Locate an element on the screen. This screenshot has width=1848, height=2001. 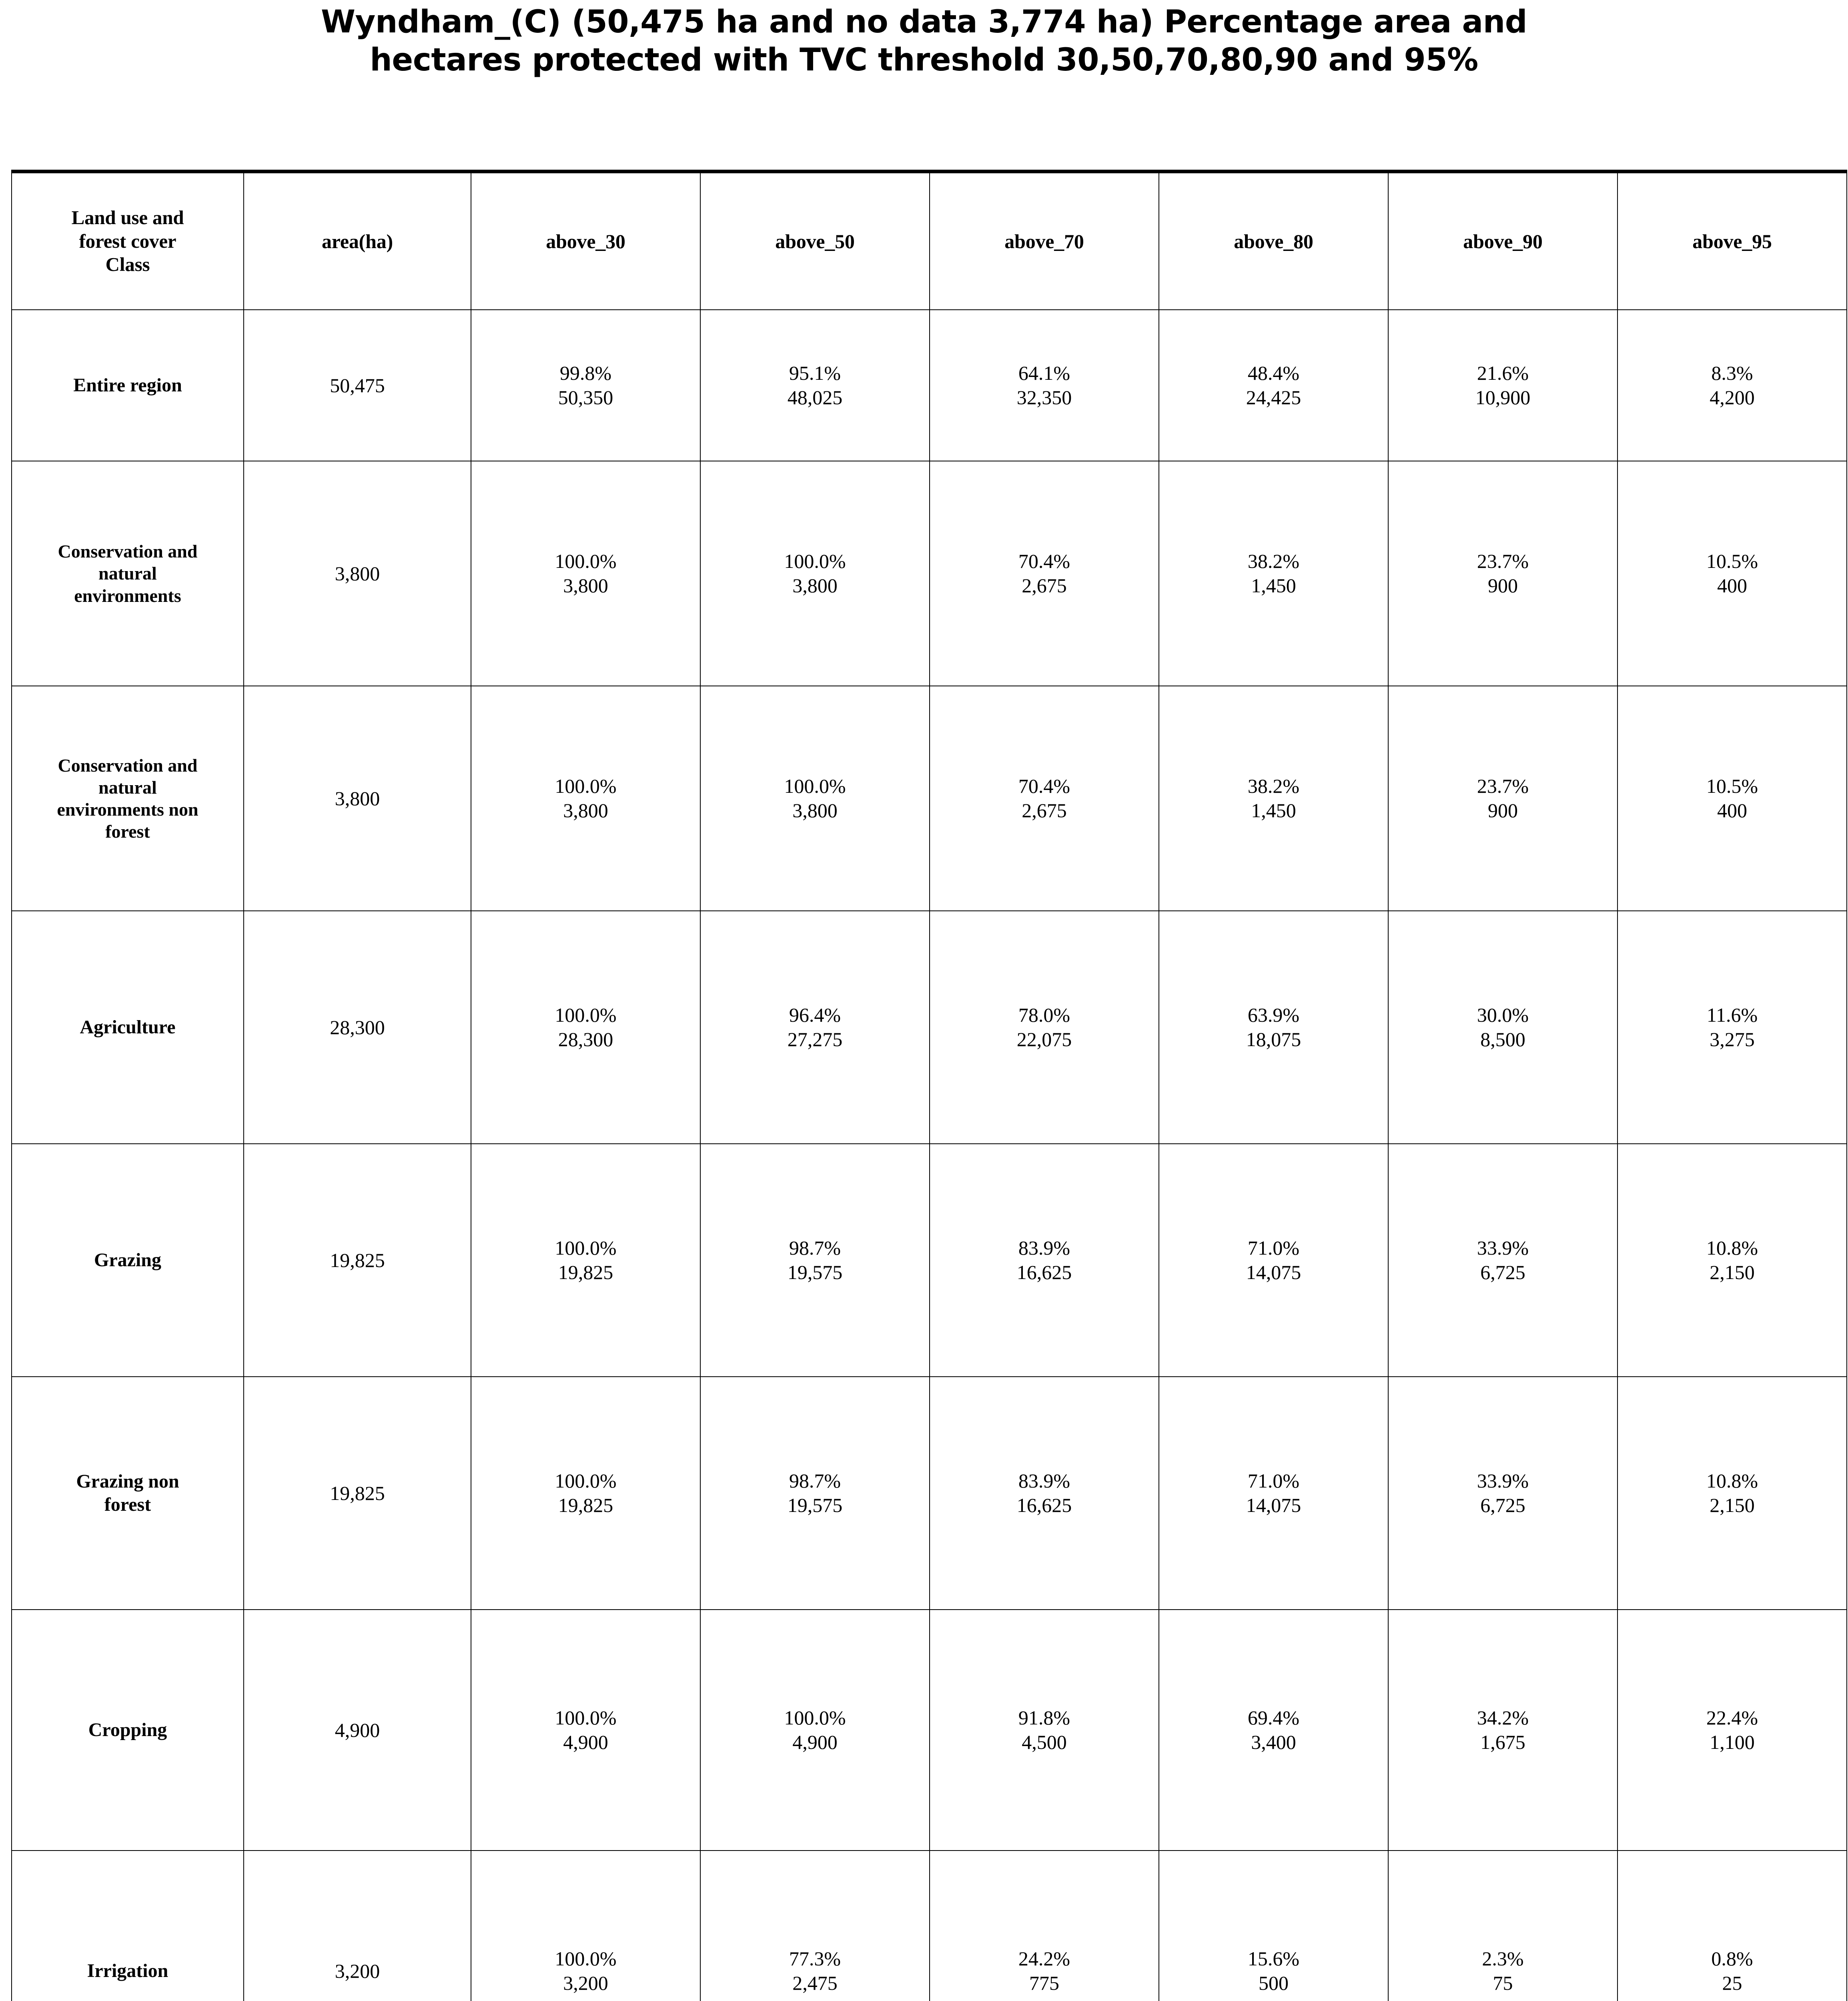
cell-above-70: 91.8% 4,500 is located at coordinates (1044, 1730).